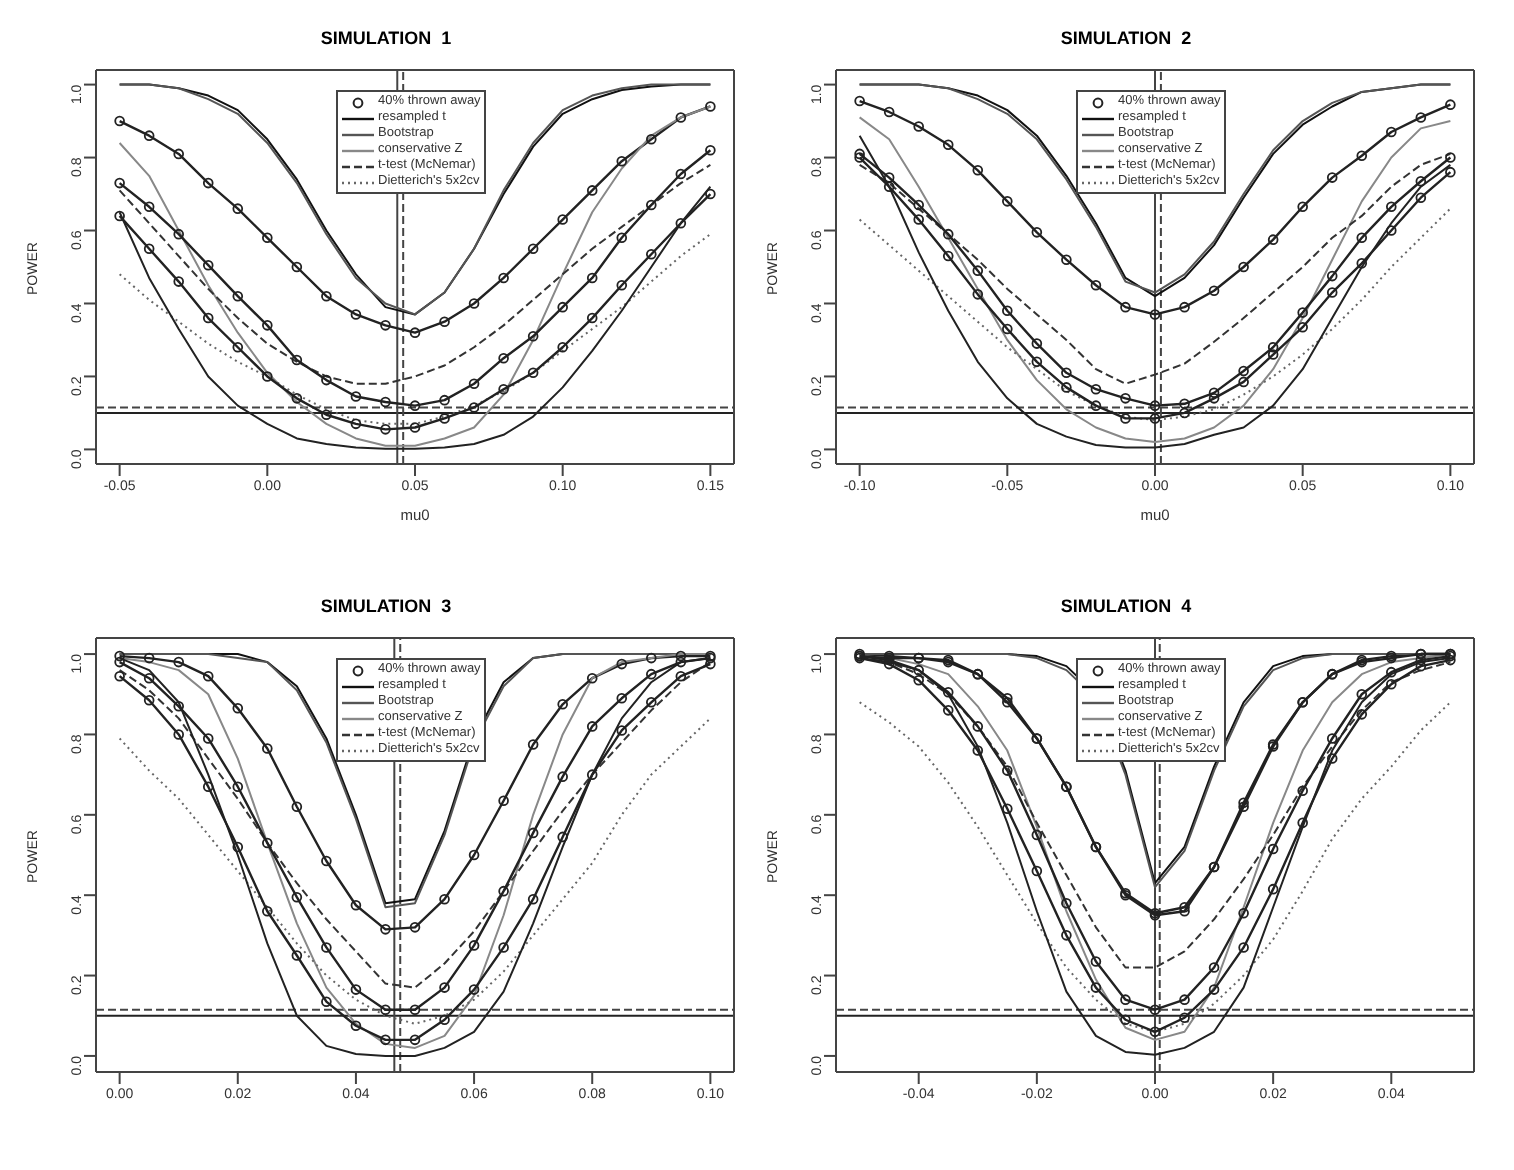 This screenshot has width=1514, height=1170. What do you see at coordinates (386, 606) in the screenshot?
I see `chart-title: SIMULATION 3` at bounding box center [386, 606].